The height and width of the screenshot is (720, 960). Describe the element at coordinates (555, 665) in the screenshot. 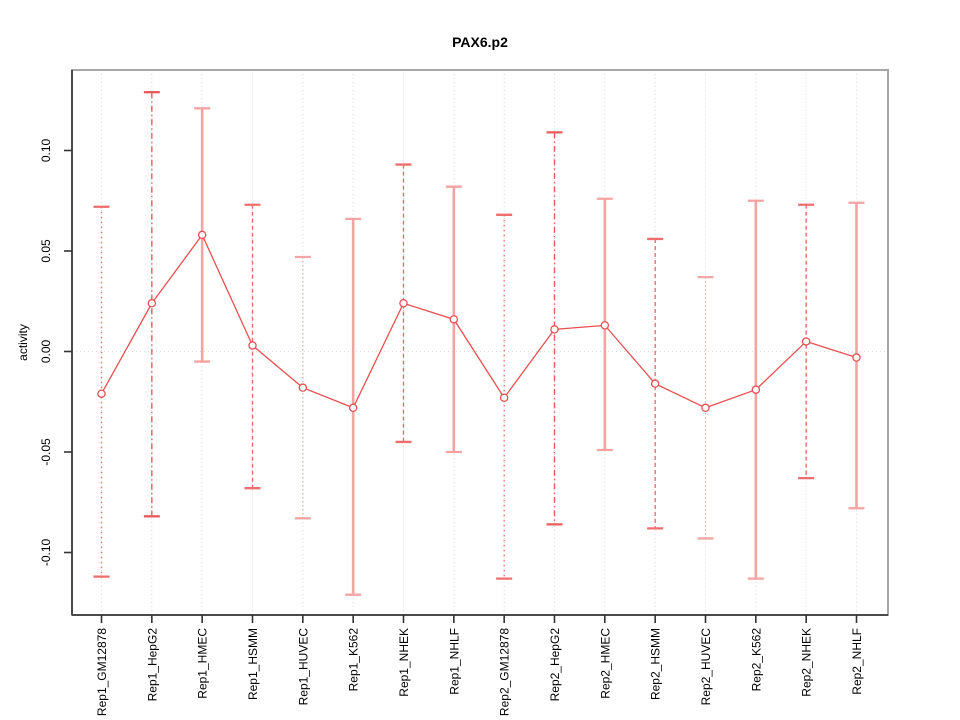

I see `x-tick-label: Rep2_HepG2` at that location.